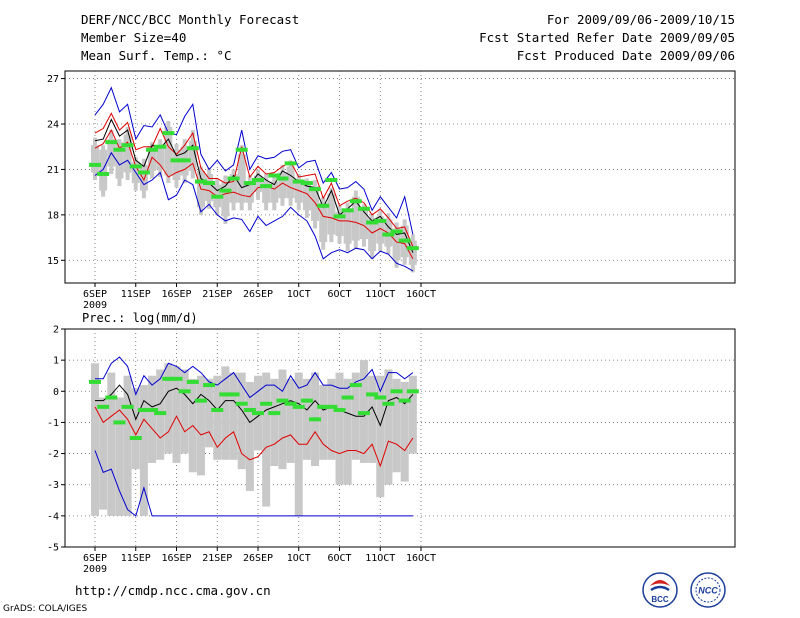 This screenshot has height=618, width=800. I want to click on footer-url: http://cmdp.ncc.cma.gov.cn, so click(173, 590).